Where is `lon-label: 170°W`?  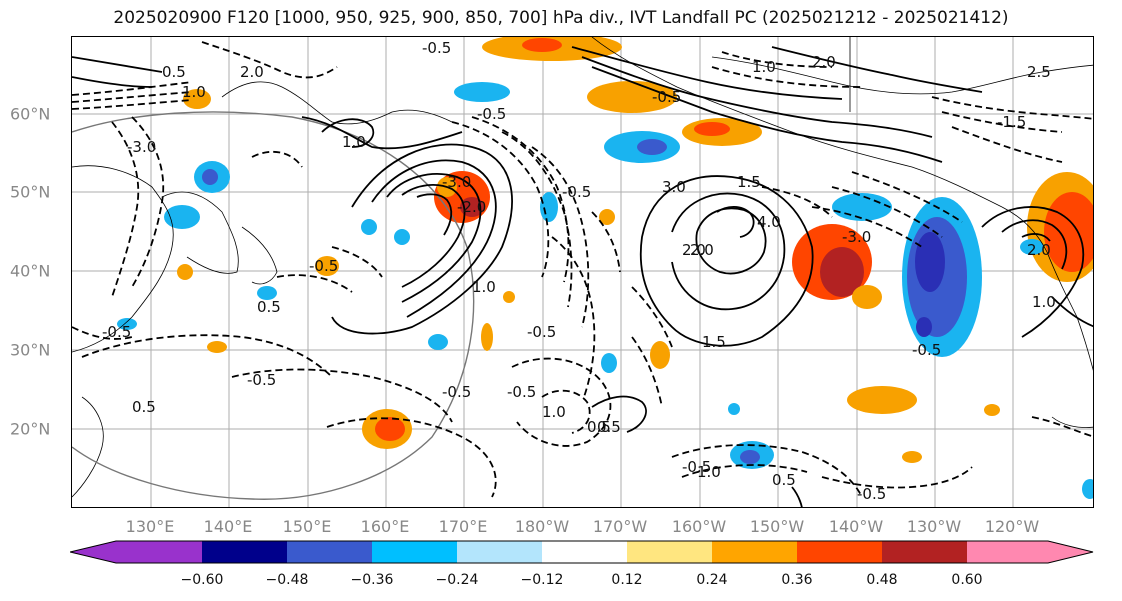
lon-label: 170°W is located at coordinates (620, 526).